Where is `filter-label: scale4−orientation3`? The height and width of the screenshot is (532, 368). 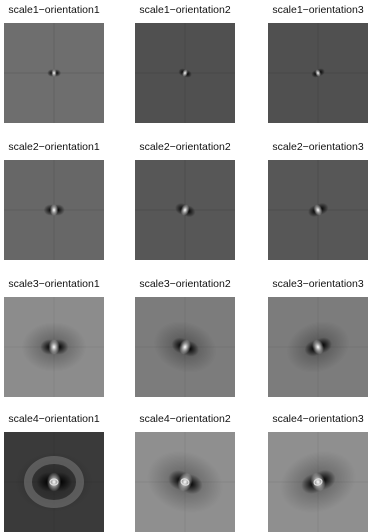
filter-label: scale4−orientation3 is located at coordinates (318, 419).